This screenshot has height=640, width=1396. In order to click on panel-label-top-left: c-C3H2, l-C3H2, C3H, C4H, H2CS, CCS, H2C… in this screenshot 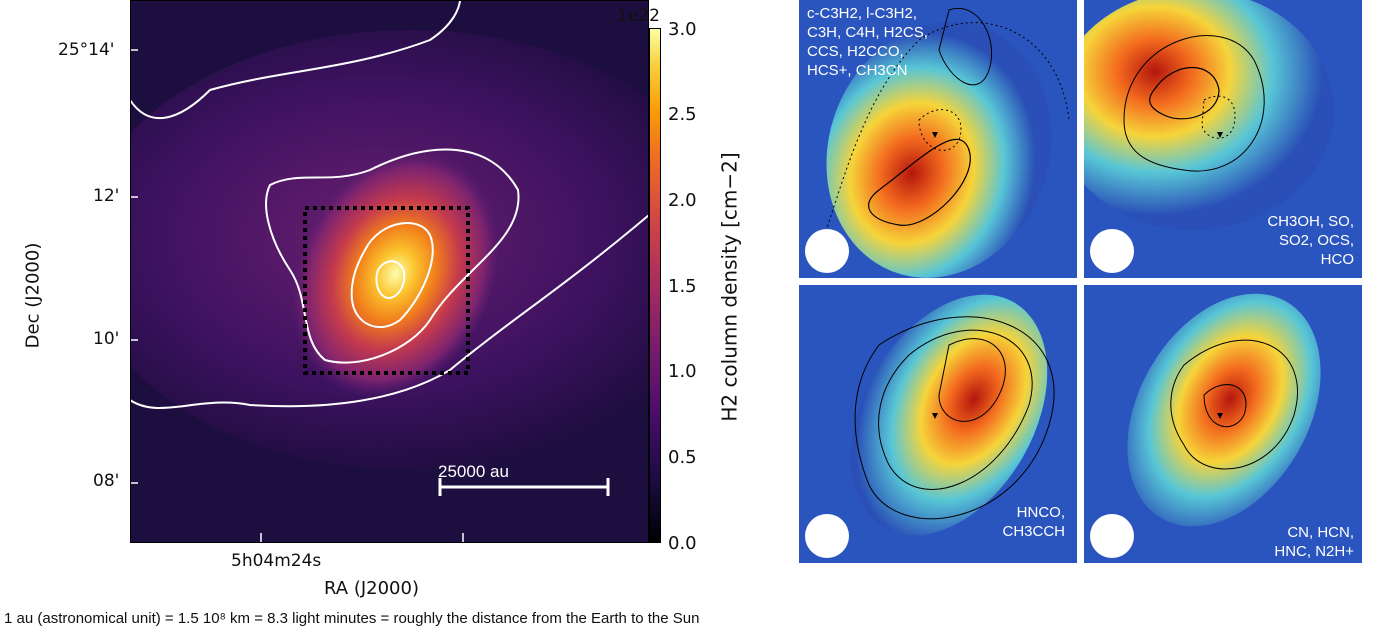, I will do `click(867, 42)`.